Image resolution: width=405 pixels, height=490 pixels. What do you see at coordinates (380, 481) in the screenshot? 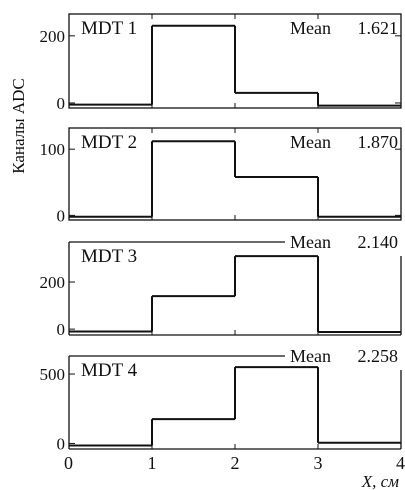
I see `x-axis-label: X, см` at bounding box center [380, 481].